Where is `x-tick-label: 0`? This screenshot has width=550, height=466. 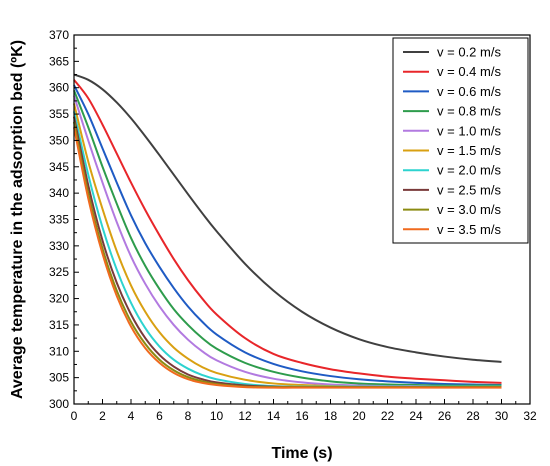
x-tick-label: 0 is located at coordinates (74, 416).